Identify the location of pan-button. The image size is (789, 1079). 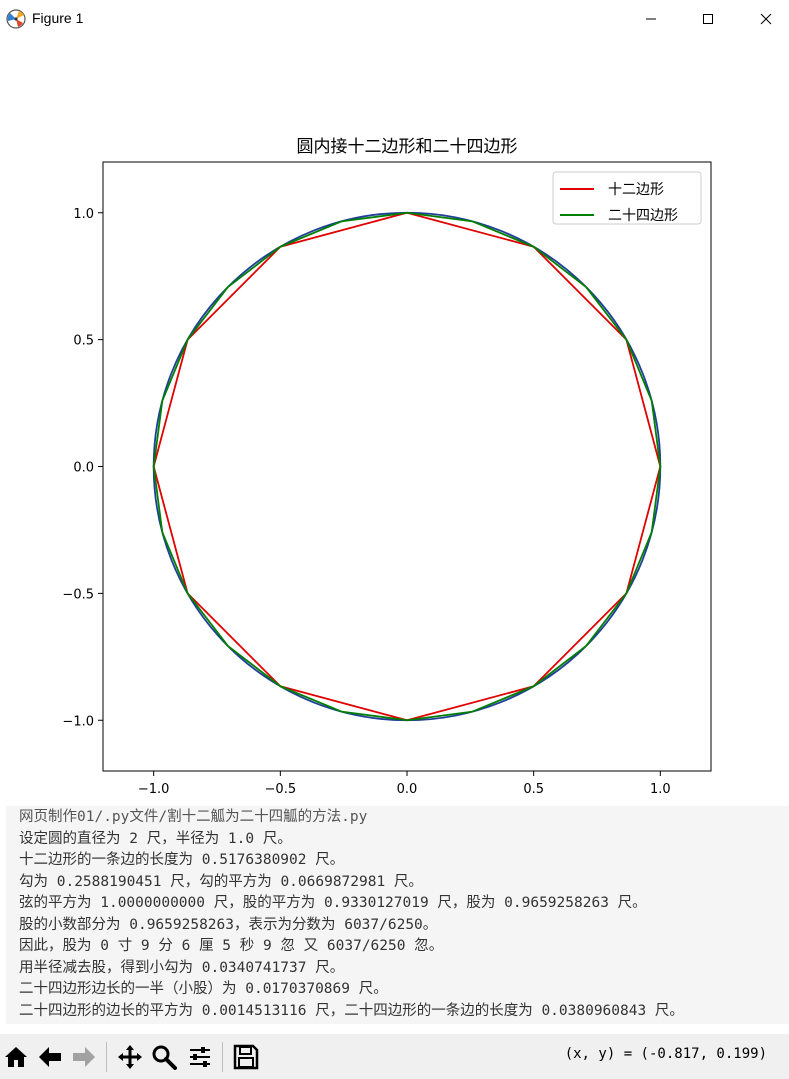
(130, 1057).